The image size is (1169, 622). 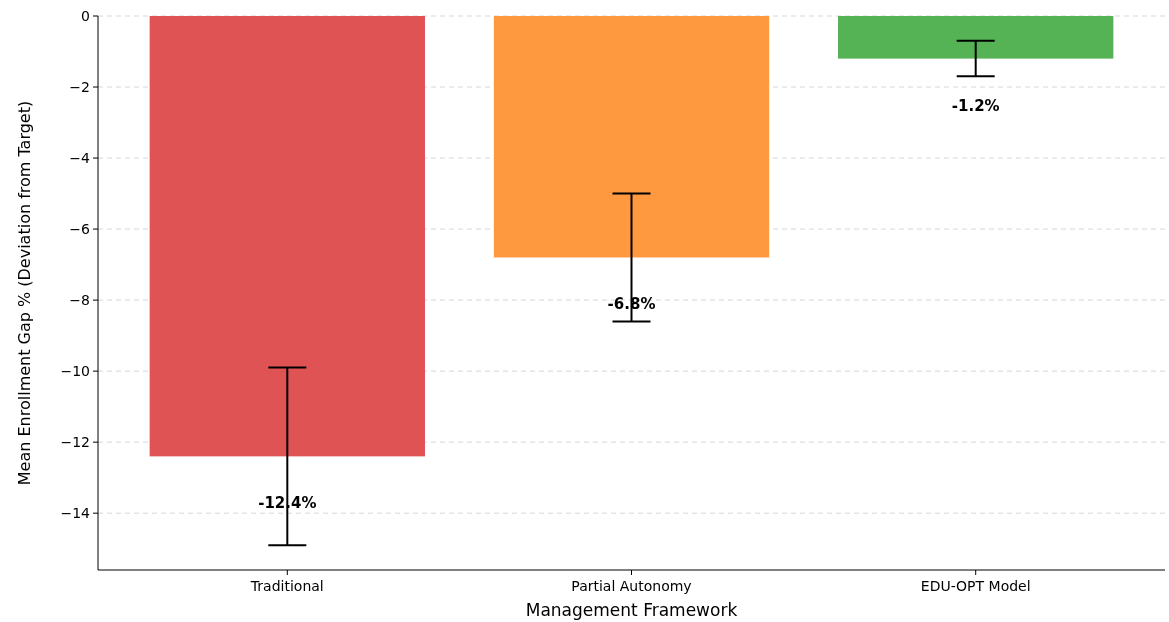 What do you see at coordinates (24, 293) in the screenshot?
I see `y-axis-title: Mean Enrollment Gap % (Deviation from Target)` at bounding box center [24, 293].